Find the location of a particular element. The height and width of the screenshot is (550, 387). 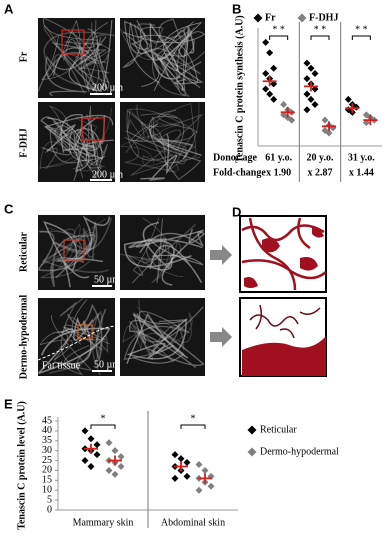

arrow is located at coordinates (221, 255).